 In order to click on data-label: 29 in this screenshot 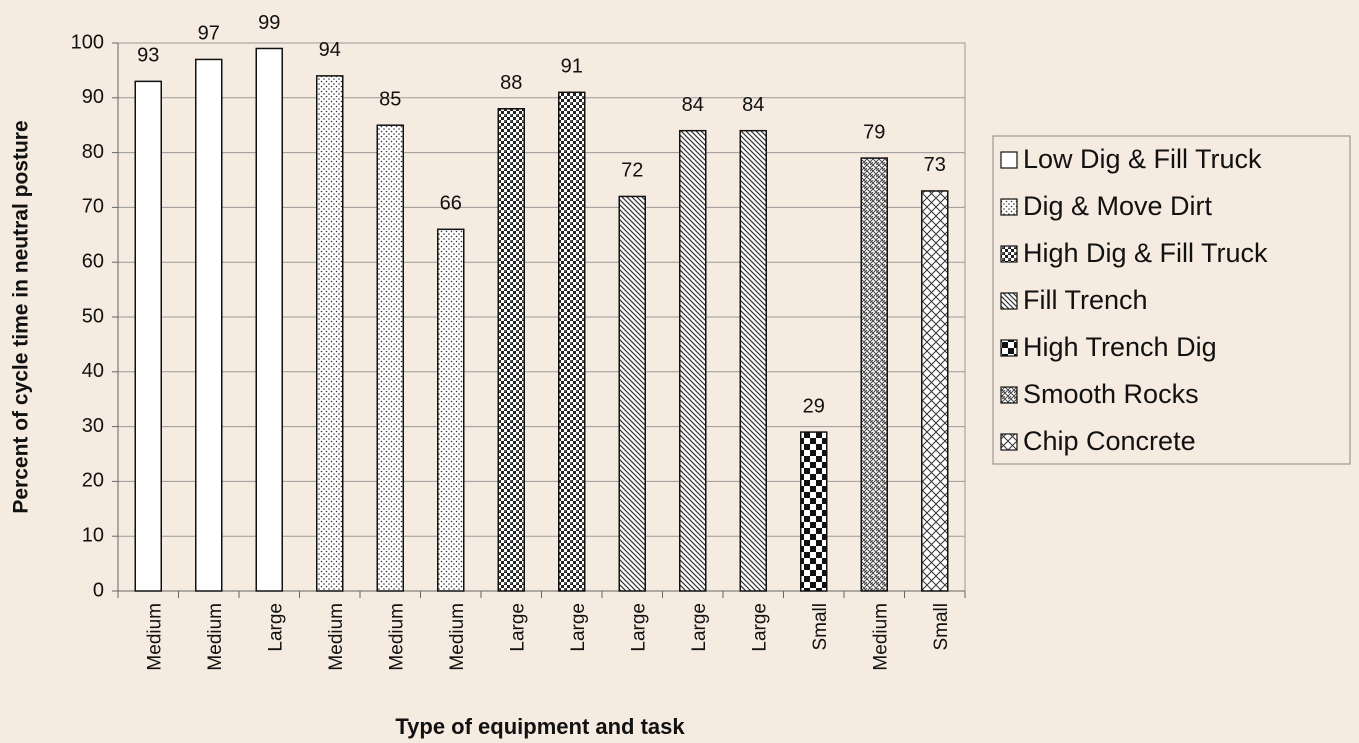, I will do `click(814, 406)`.